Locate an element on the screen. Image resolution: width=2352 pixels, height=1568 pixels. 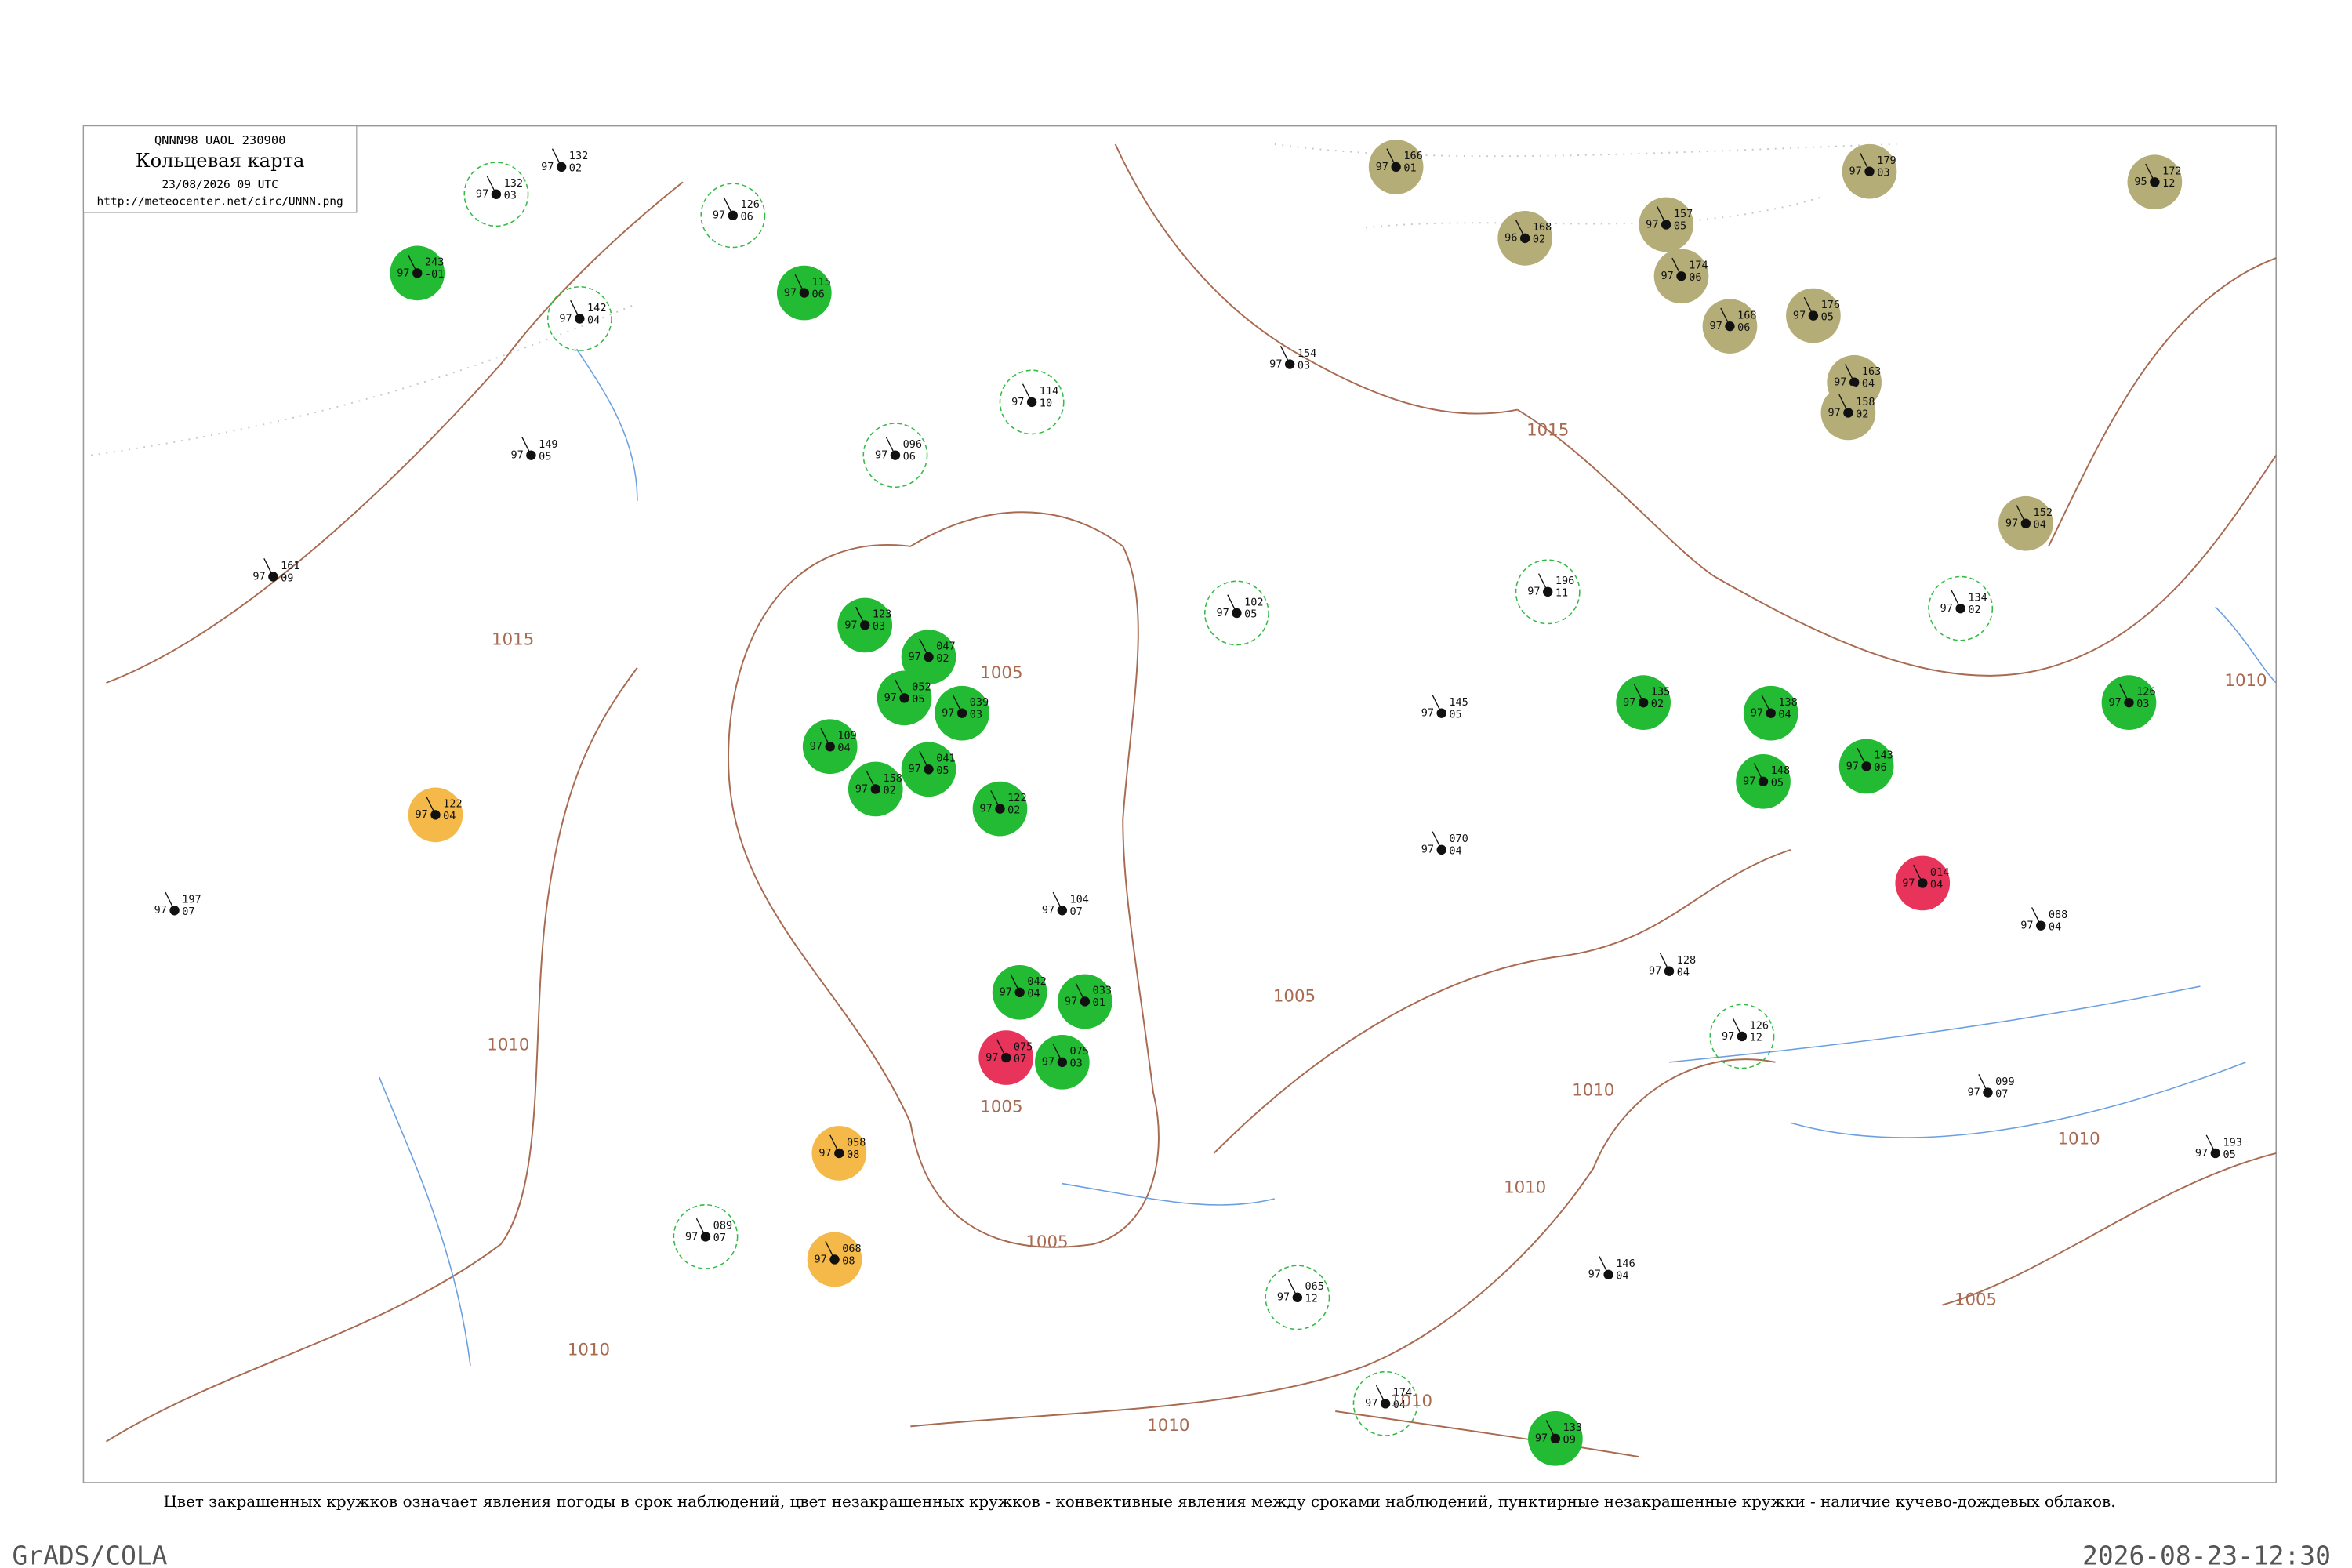
header-title: Кольцевая карта is located at coordinates (220, 161).